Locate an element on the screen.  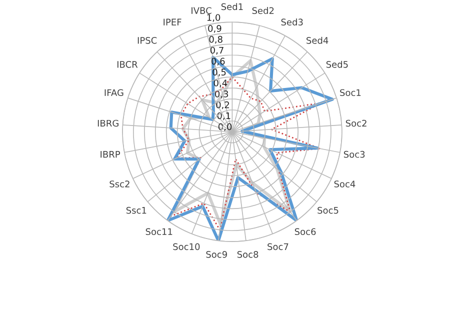
spoke-label: Soc1 is located at coordinates (350, 92).